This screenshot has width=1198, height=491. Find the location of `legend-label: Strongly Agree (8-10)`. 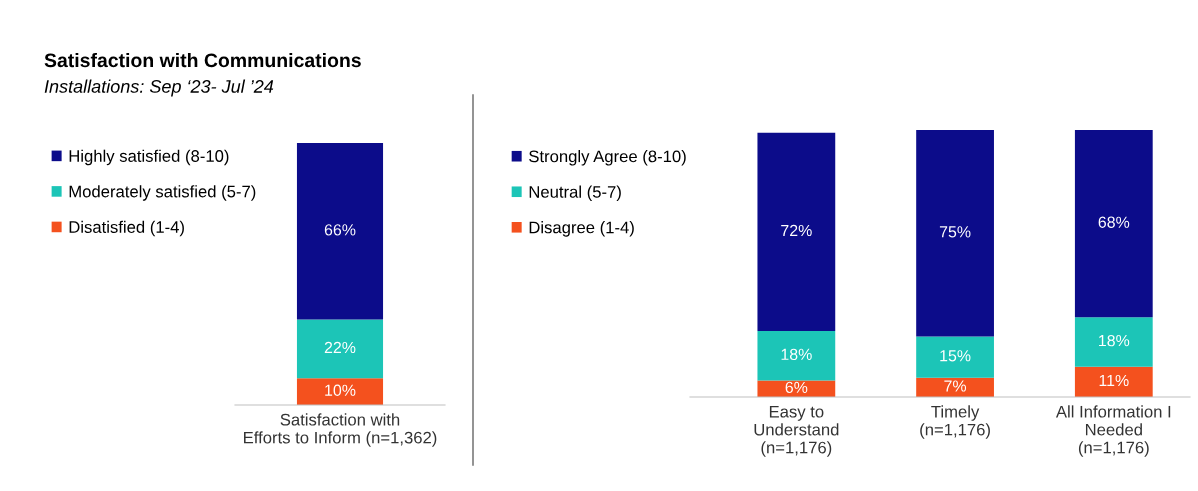

legend-label: Strongly Agree (8-10) is located at coordinates (607, 158).